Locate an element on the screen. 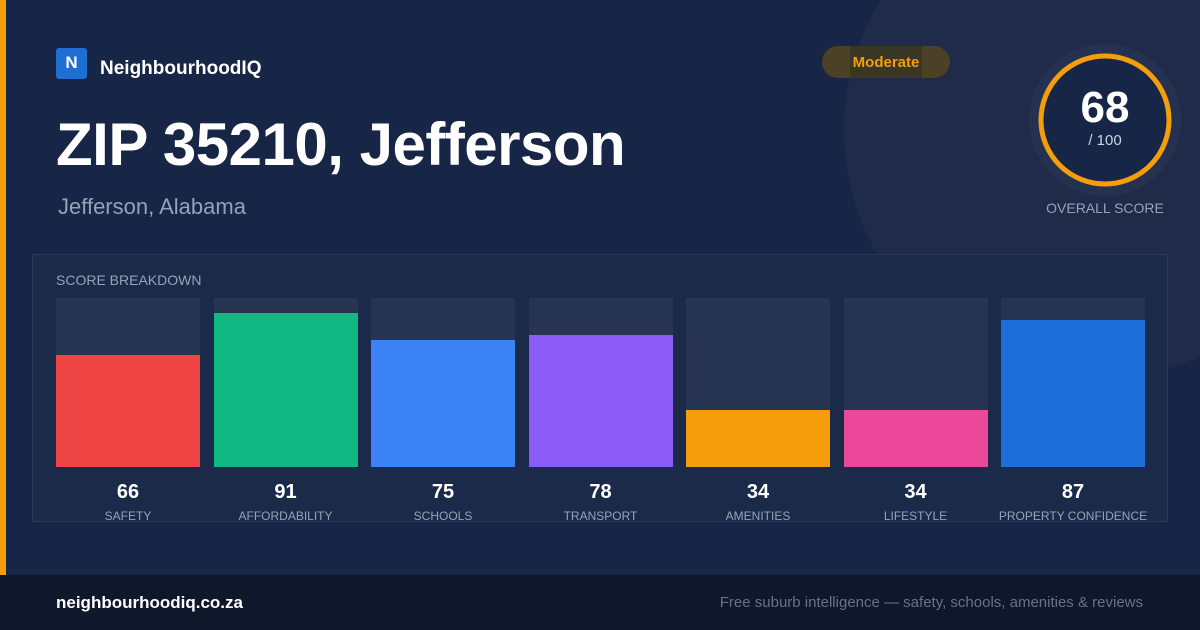 This screenshot has width=1200, height=630. bar-value: 75 is located at coordinates (443, 492).